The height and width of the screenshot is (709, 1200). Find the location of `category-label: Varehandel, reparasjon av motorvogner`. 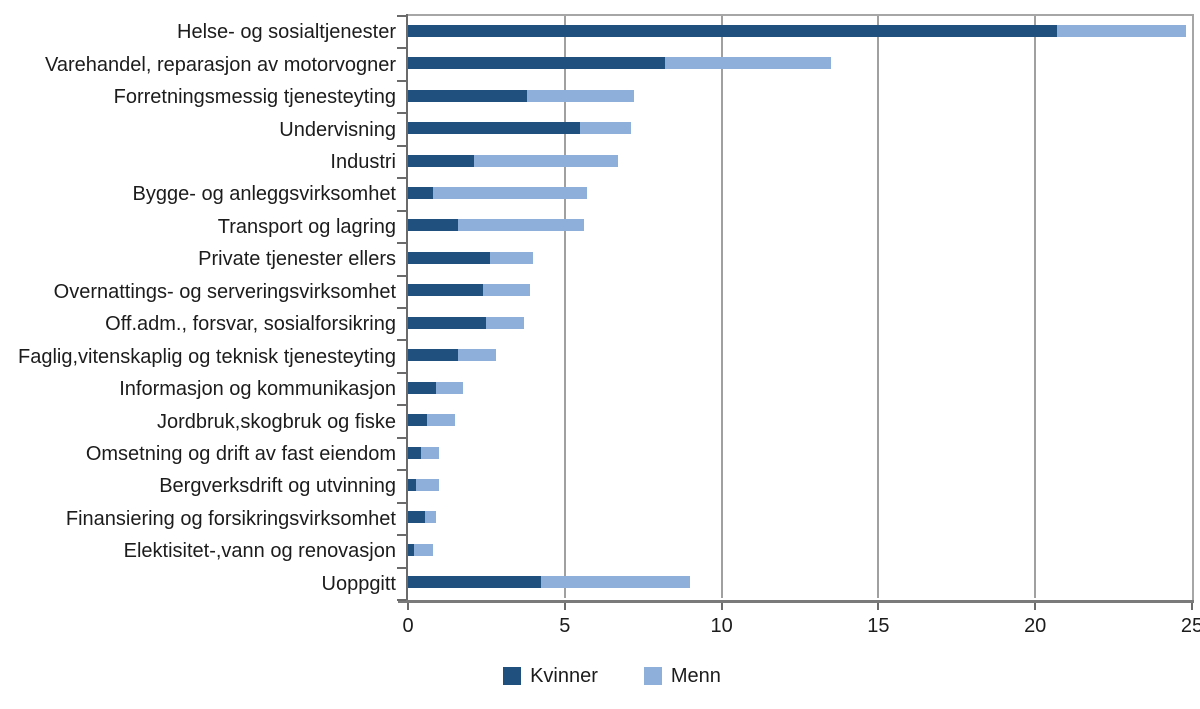

category-label: Varehandel, reparasjon av motorvogner is located at coordinates (220, 64).